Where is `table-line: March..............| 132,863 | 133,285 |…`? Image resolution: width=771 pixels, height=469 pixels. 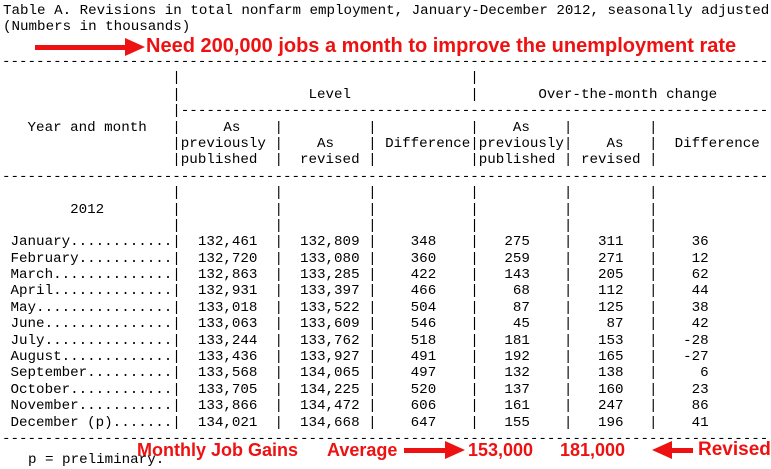
table-line: March..............| 132,863 | 133,285 |… is located at coordinates (385, 275).